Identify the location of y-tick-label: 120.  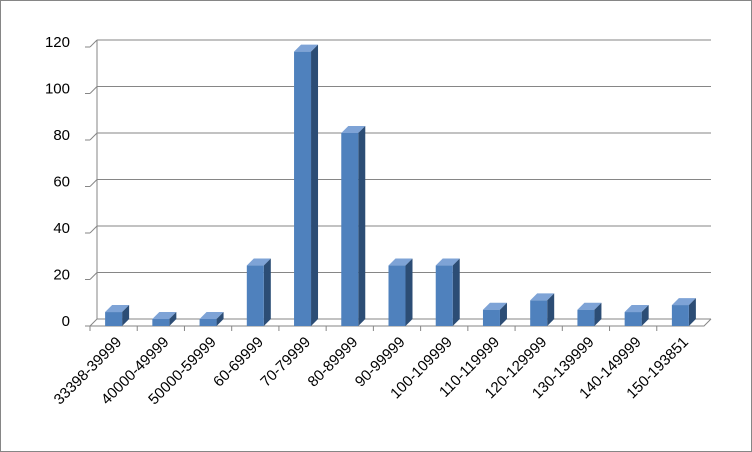
(57, 42).